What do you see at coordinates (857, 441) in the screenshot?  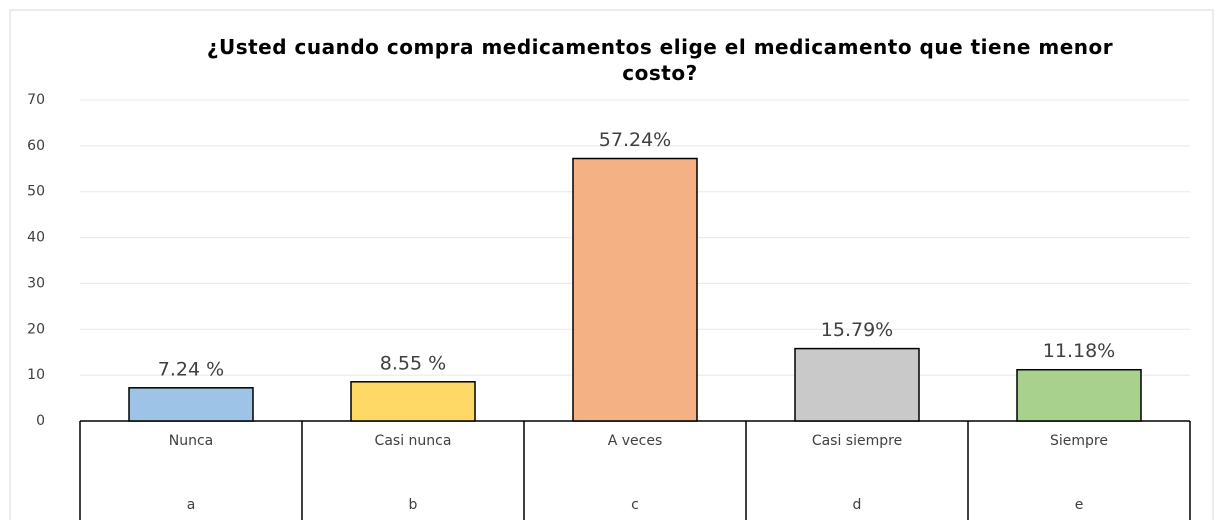 I see `x-tick-label: Casi siempre` at bounding box center [857, 441].